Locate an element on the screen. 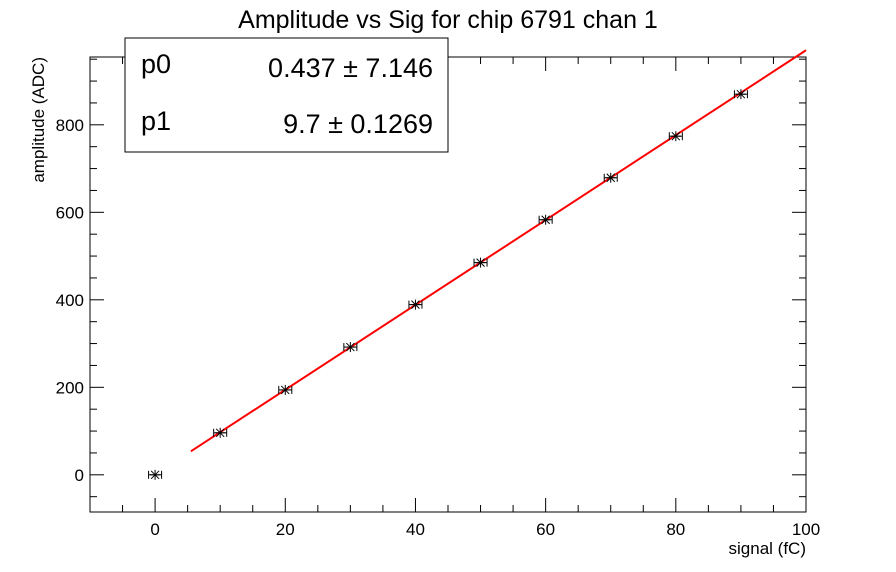 The width and height of the screenshot is (896, 572). p0-value: 0.437 ± 7.146 is located at coordinates (350, 68).